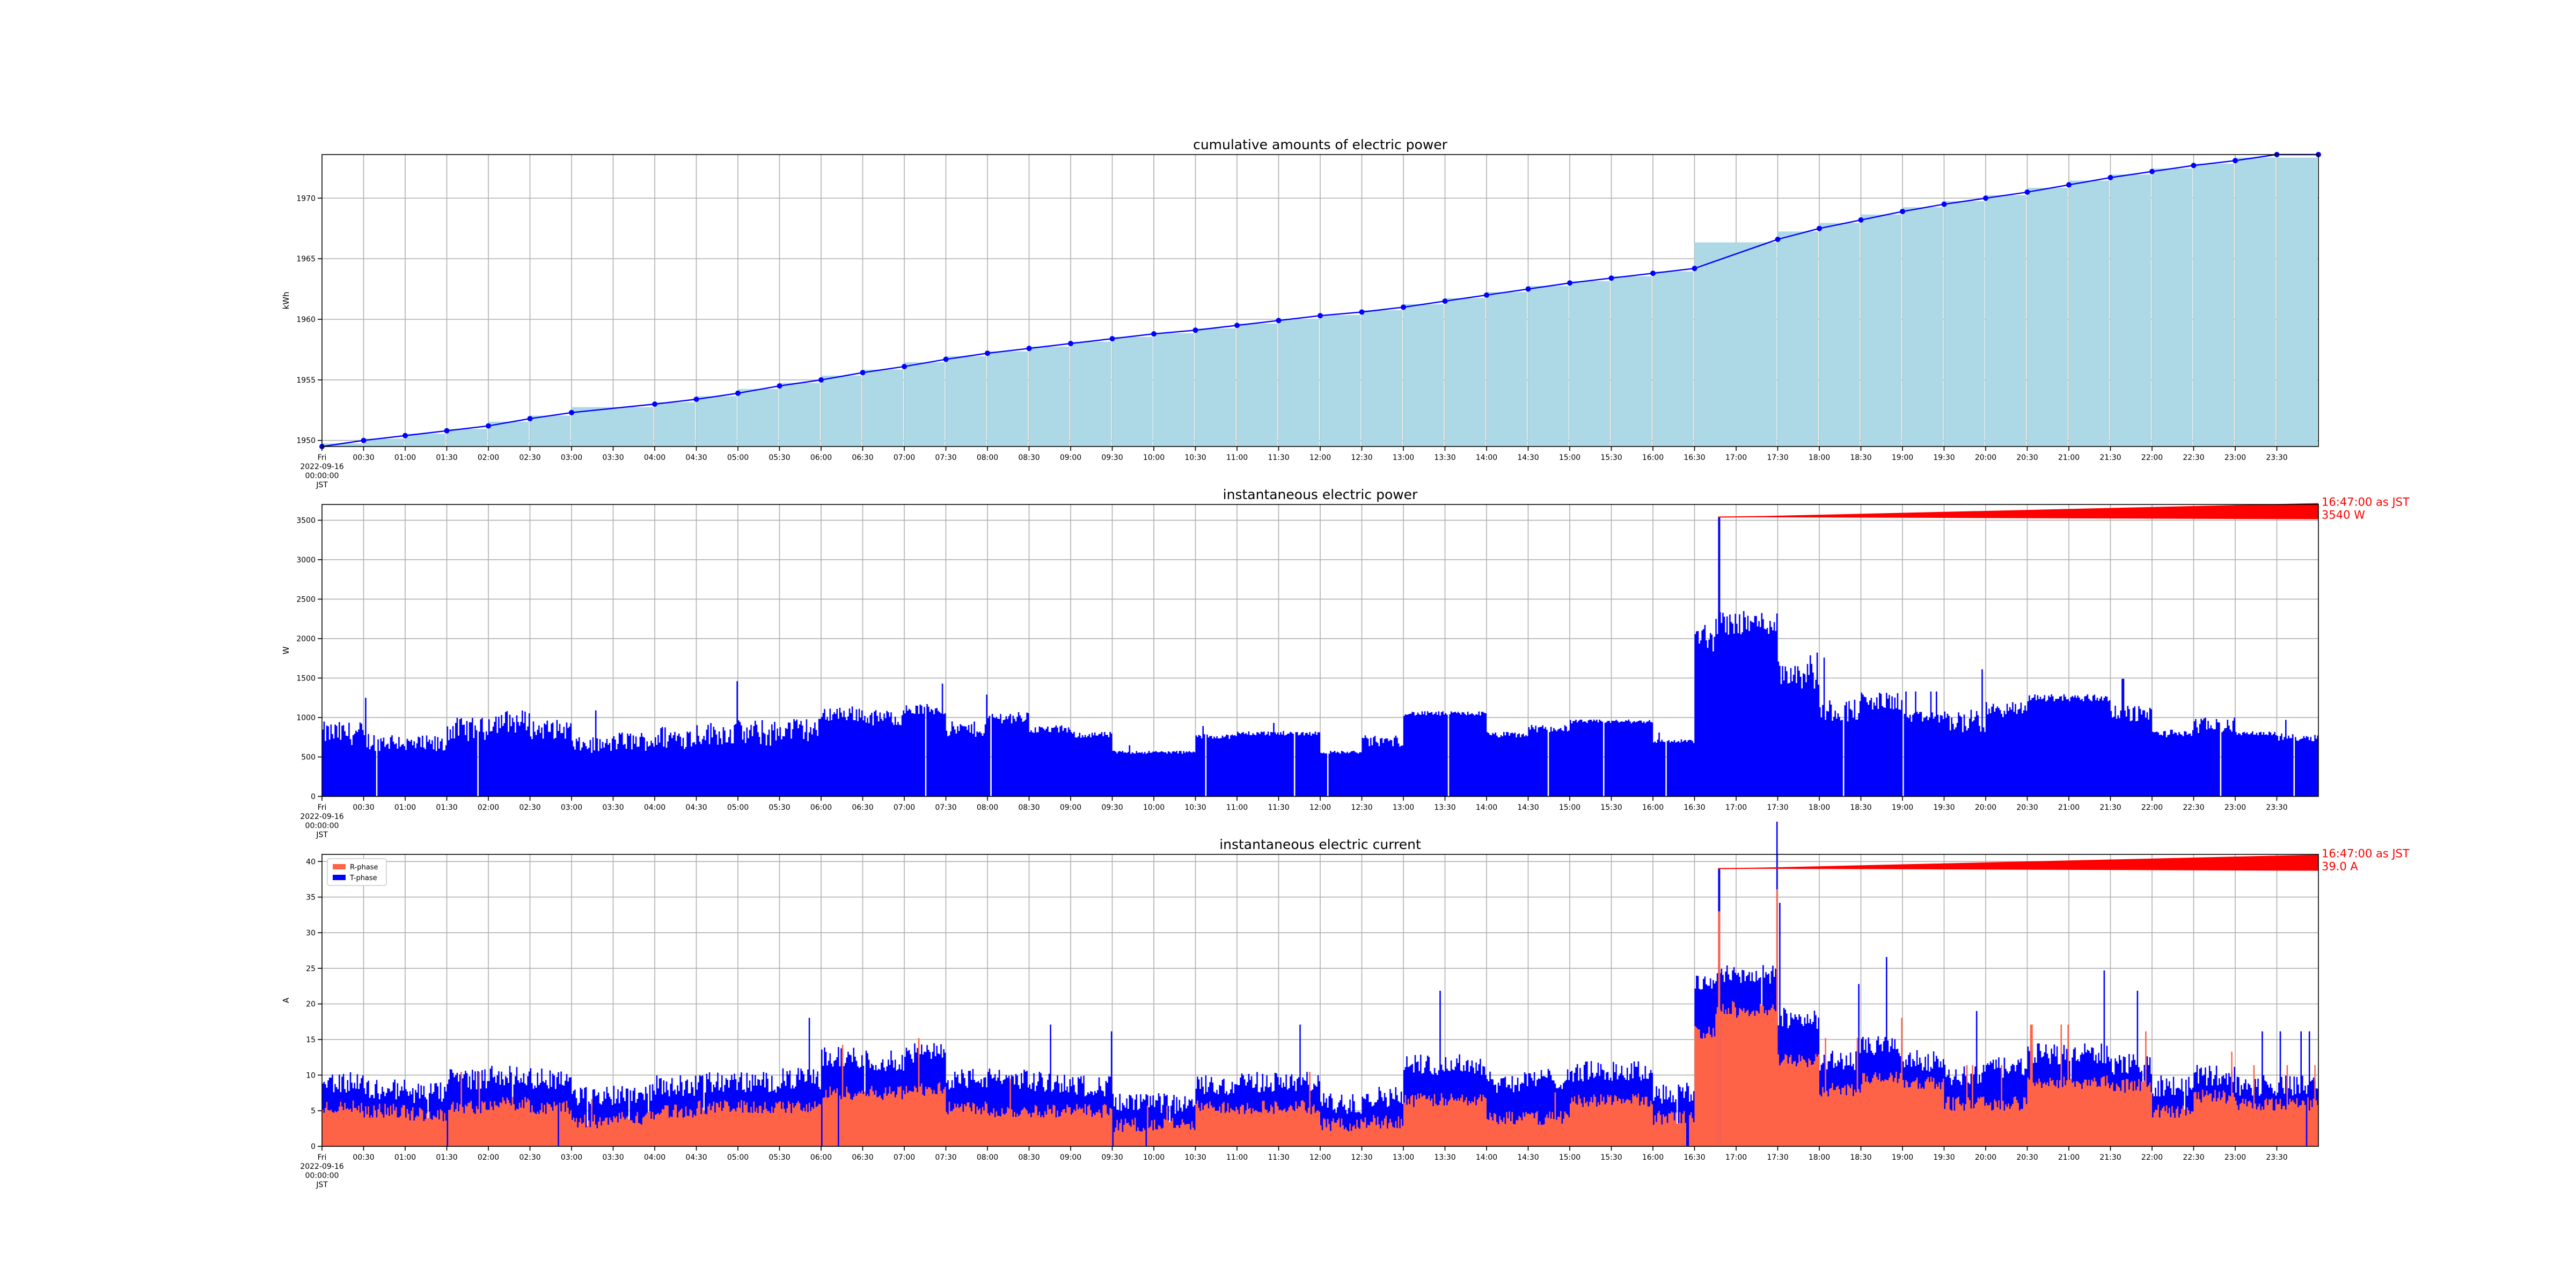  Describe the element at coordinates (306, 599) in the screenshot. I see `y-tick-label: 2500` at that location.